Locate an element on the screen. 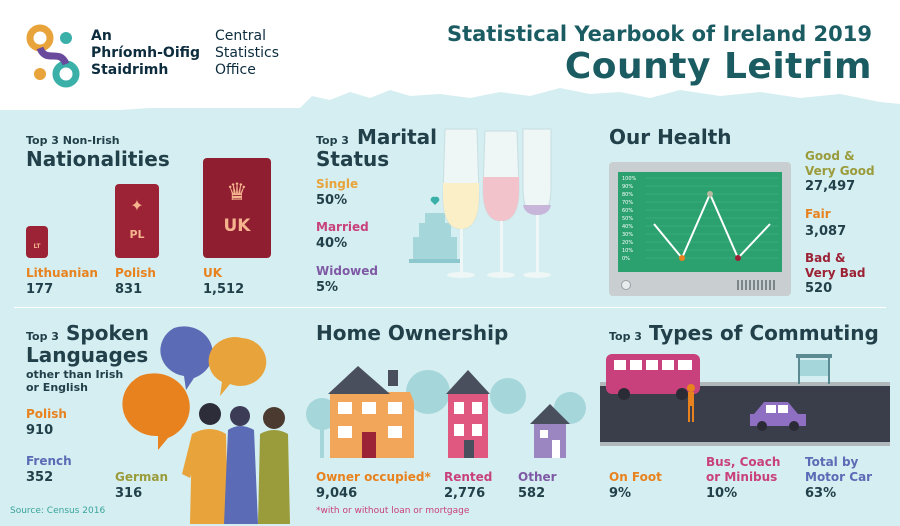  houses-illustration is located at coordinates (446, 412).